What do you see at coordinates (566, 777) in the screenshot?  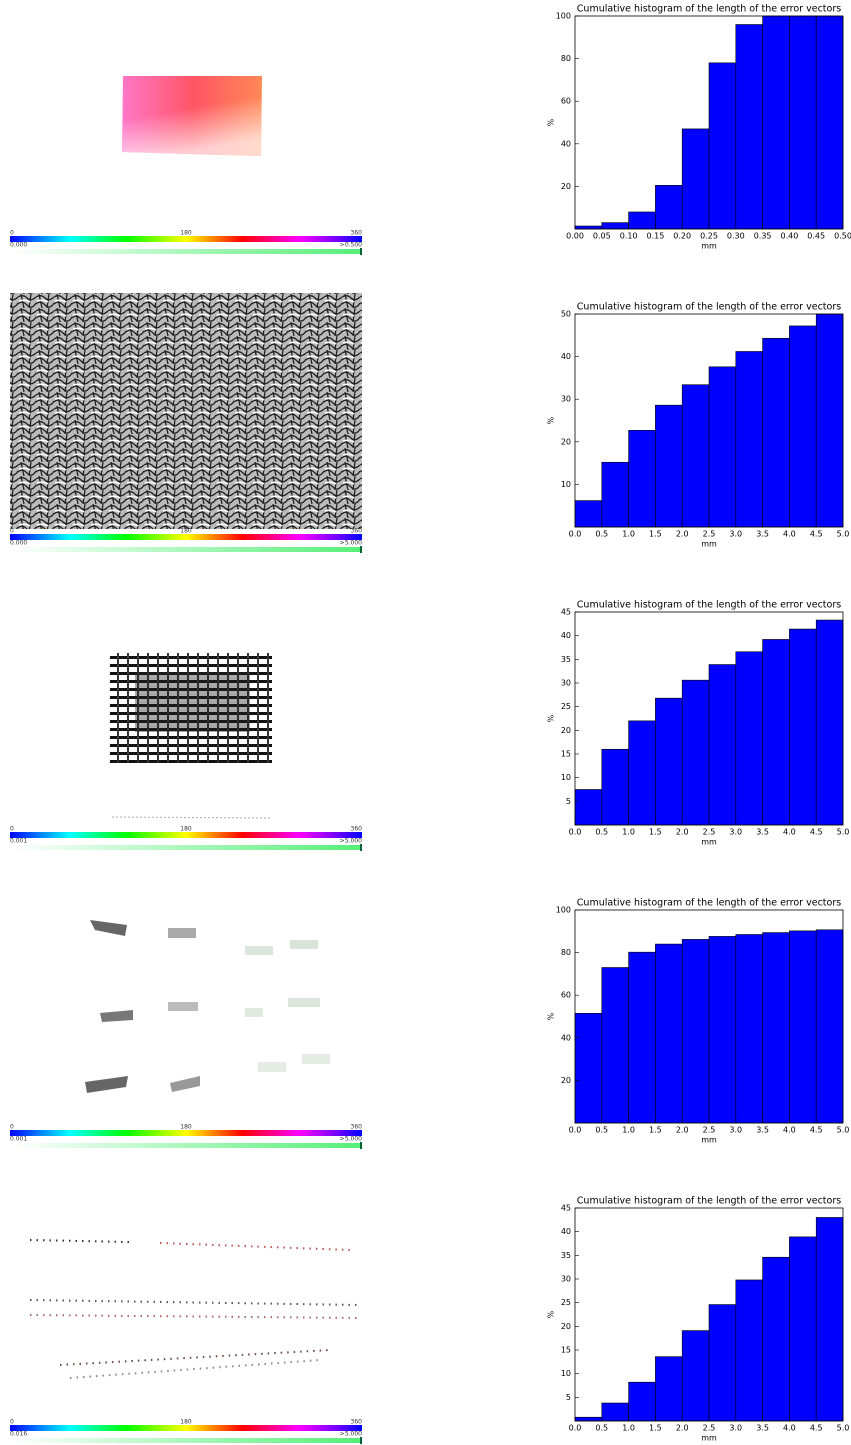 I see `y-tick-label: 10` at bounding box center [566, 777].